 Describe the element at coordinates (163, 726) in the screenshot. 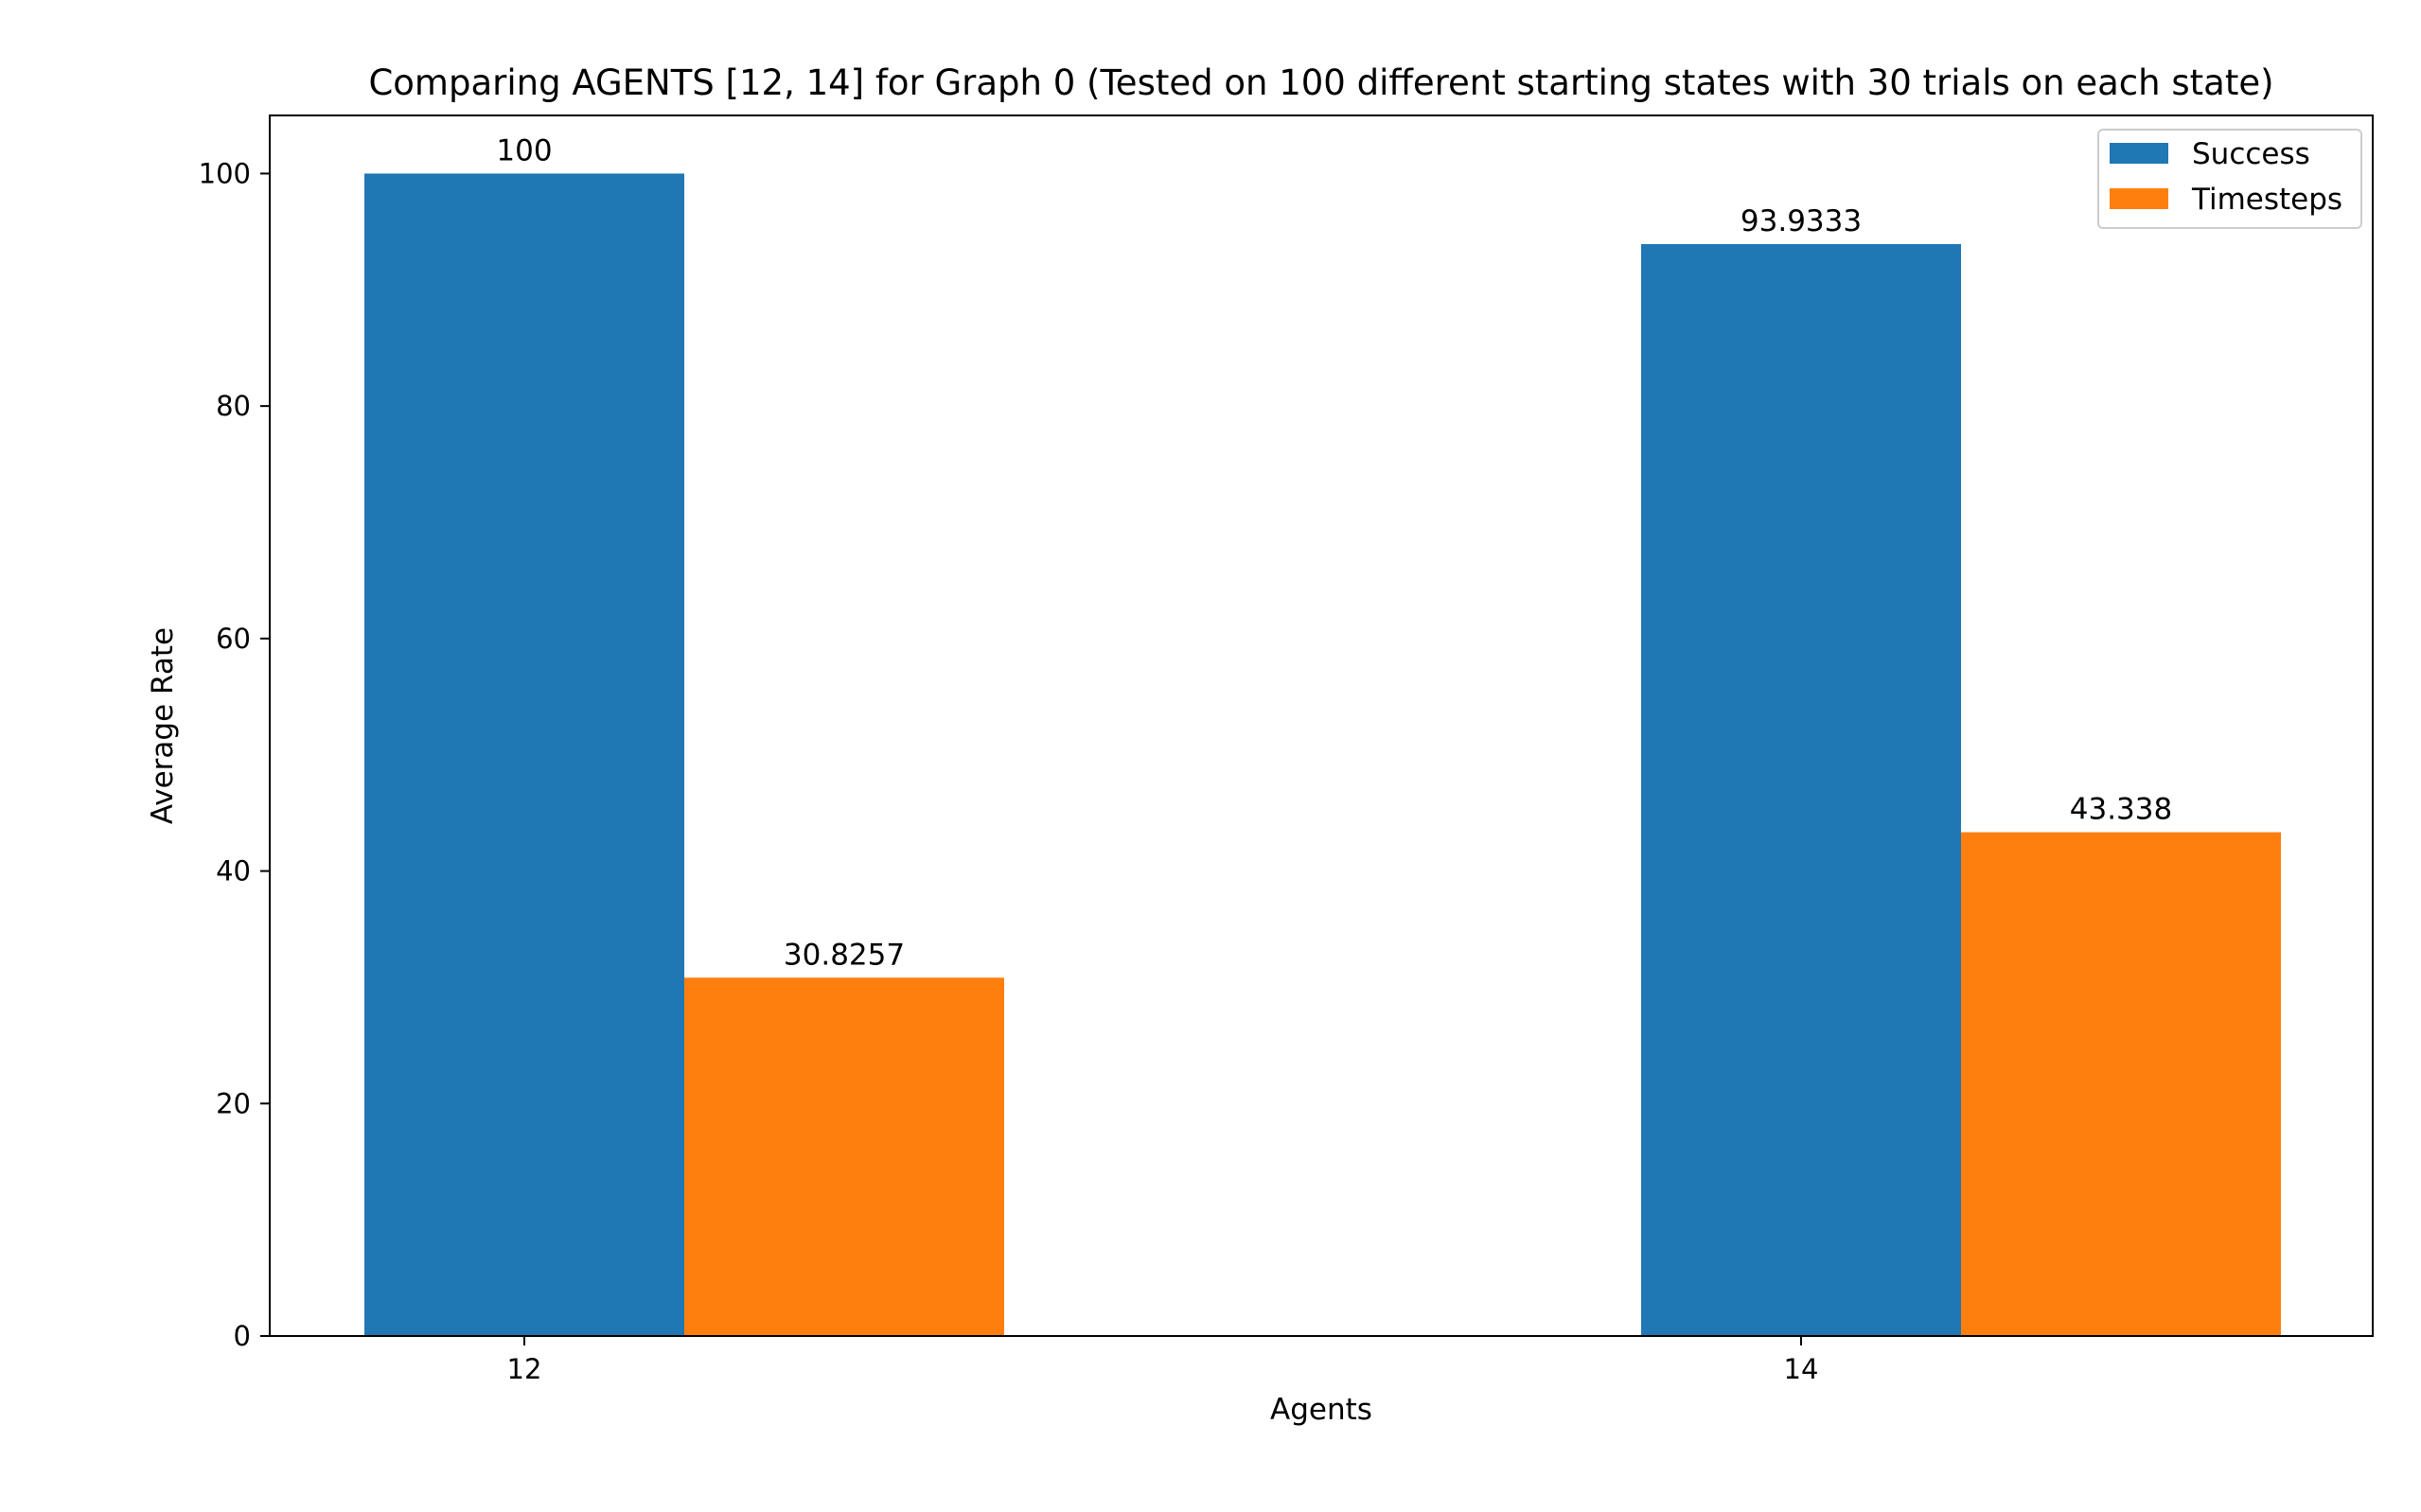

I see `y-axis-label: Average Rate` at that location.